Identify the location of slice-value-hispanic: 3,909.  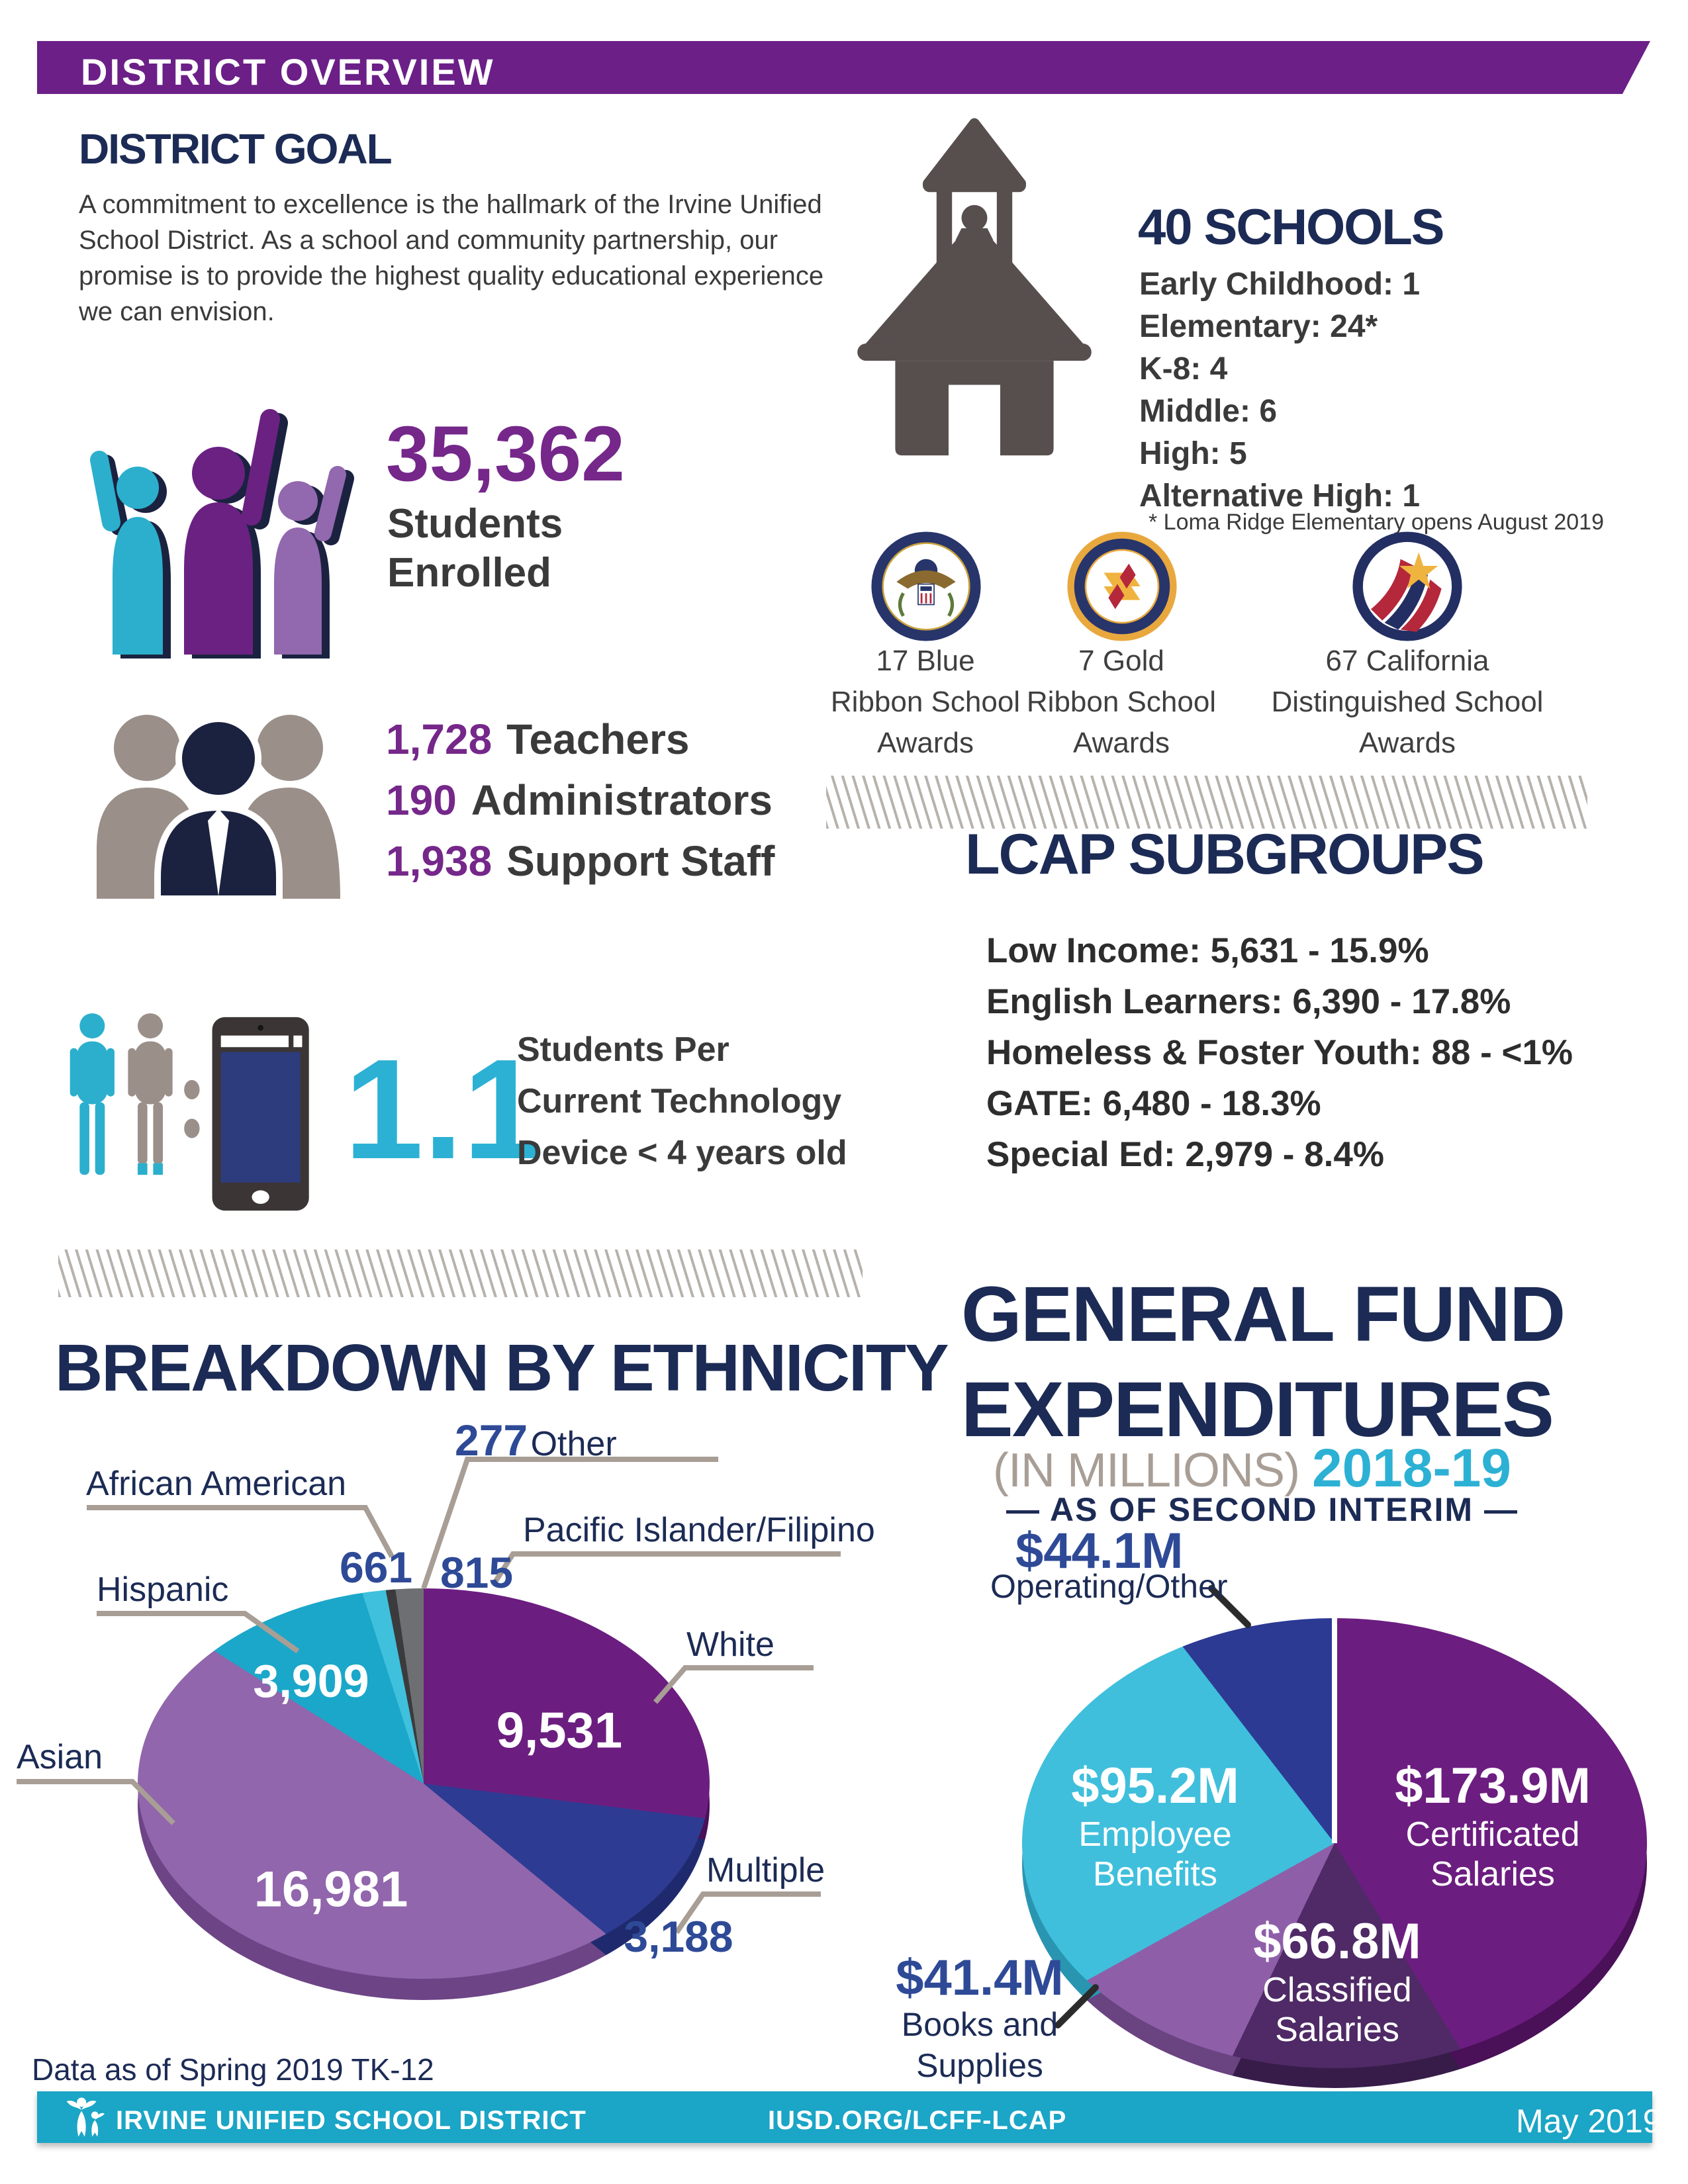
(311, 1681).